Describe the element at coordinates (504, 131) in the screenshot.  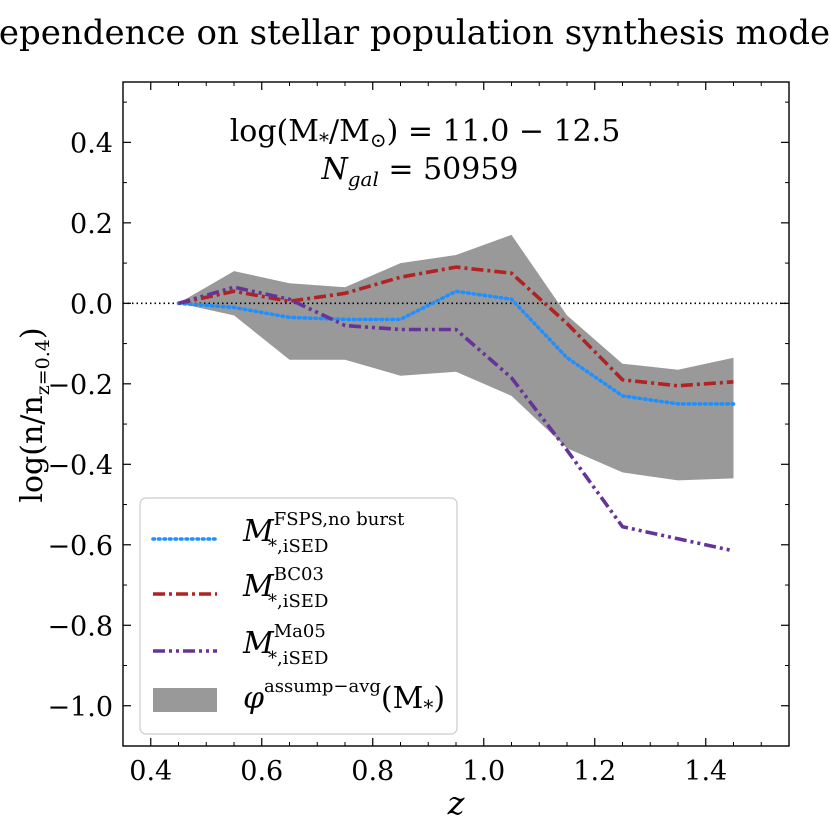
I see `annotation-mass-suffix: ) = 11.0 − 12.5` at that location.